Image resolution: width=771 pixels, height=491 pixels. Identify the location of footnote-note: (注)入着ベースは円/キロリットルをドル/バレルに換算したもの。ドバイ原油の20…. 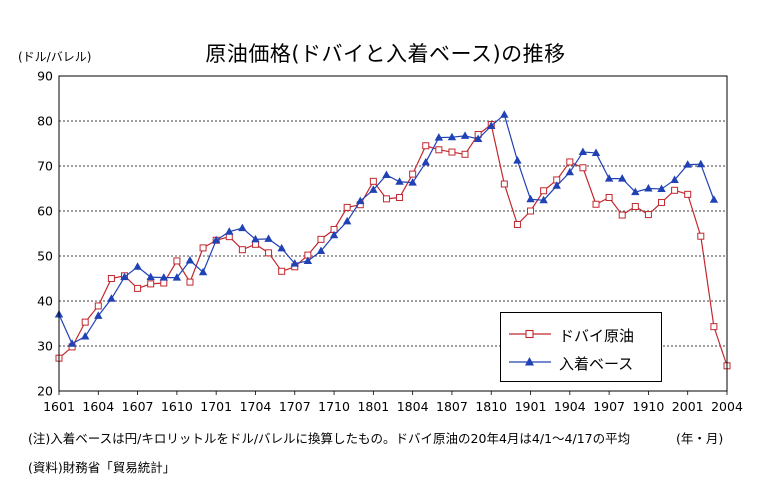
(329, 438).